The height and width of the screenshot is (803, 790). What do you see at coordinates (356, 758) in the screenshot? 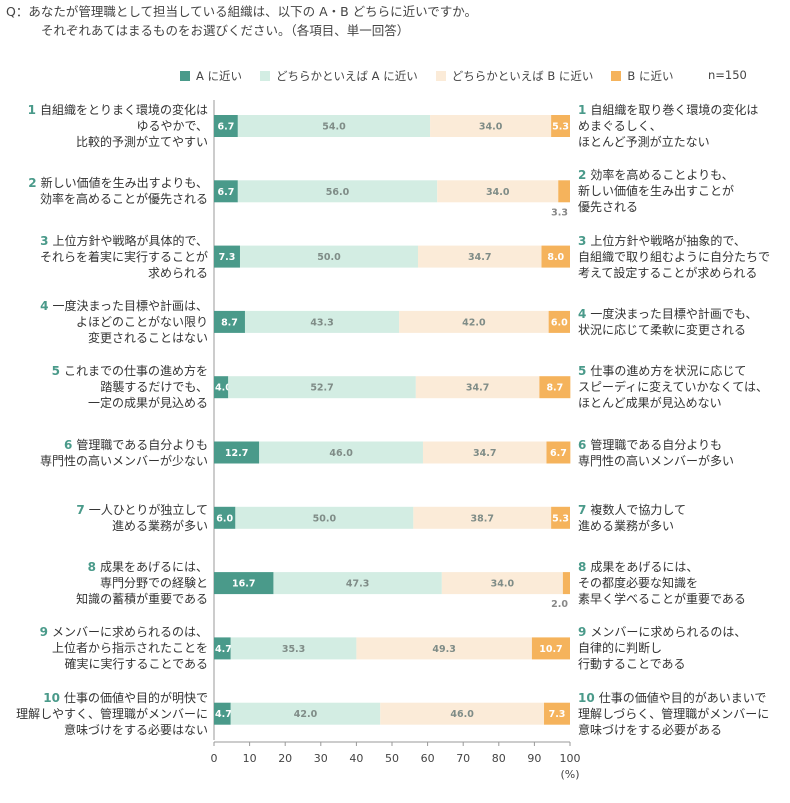
I see `x-tick-label: 40` at bounding box center [356, 758].